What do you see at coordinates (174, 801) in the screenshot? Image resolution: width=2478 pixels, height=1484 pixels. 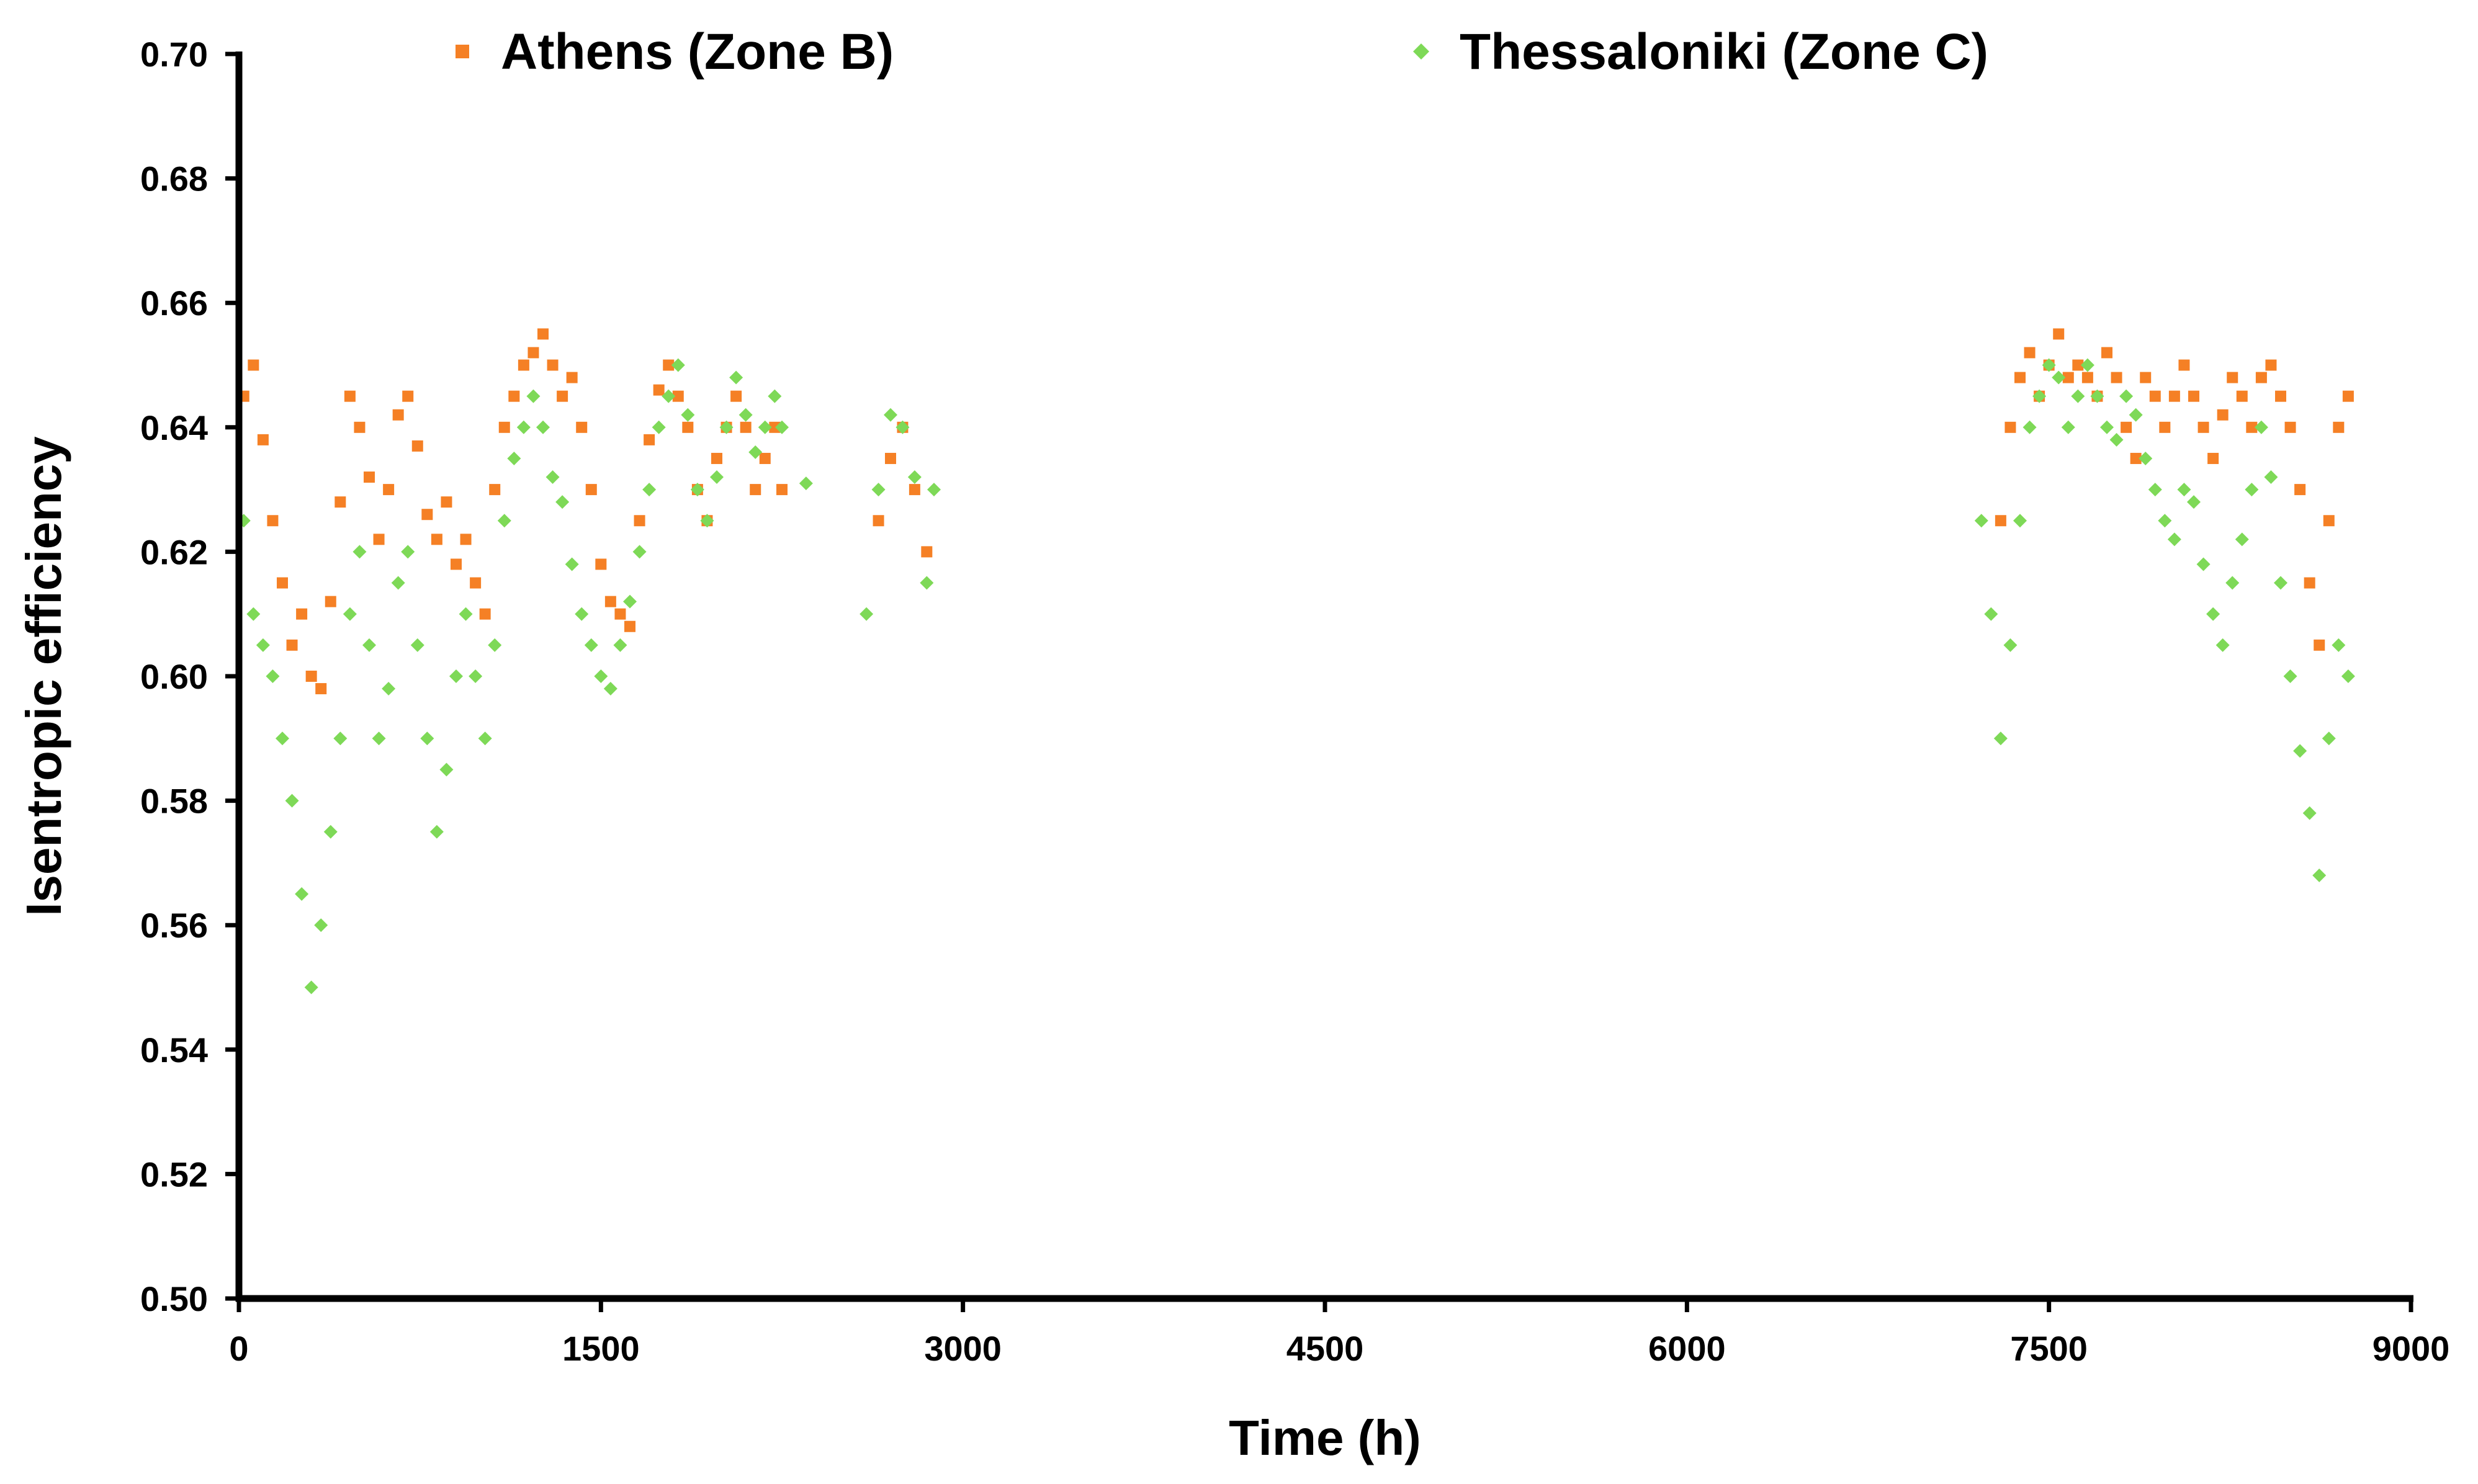 I see `y-tick-label: 0.58` at bounding box center [174, 801].